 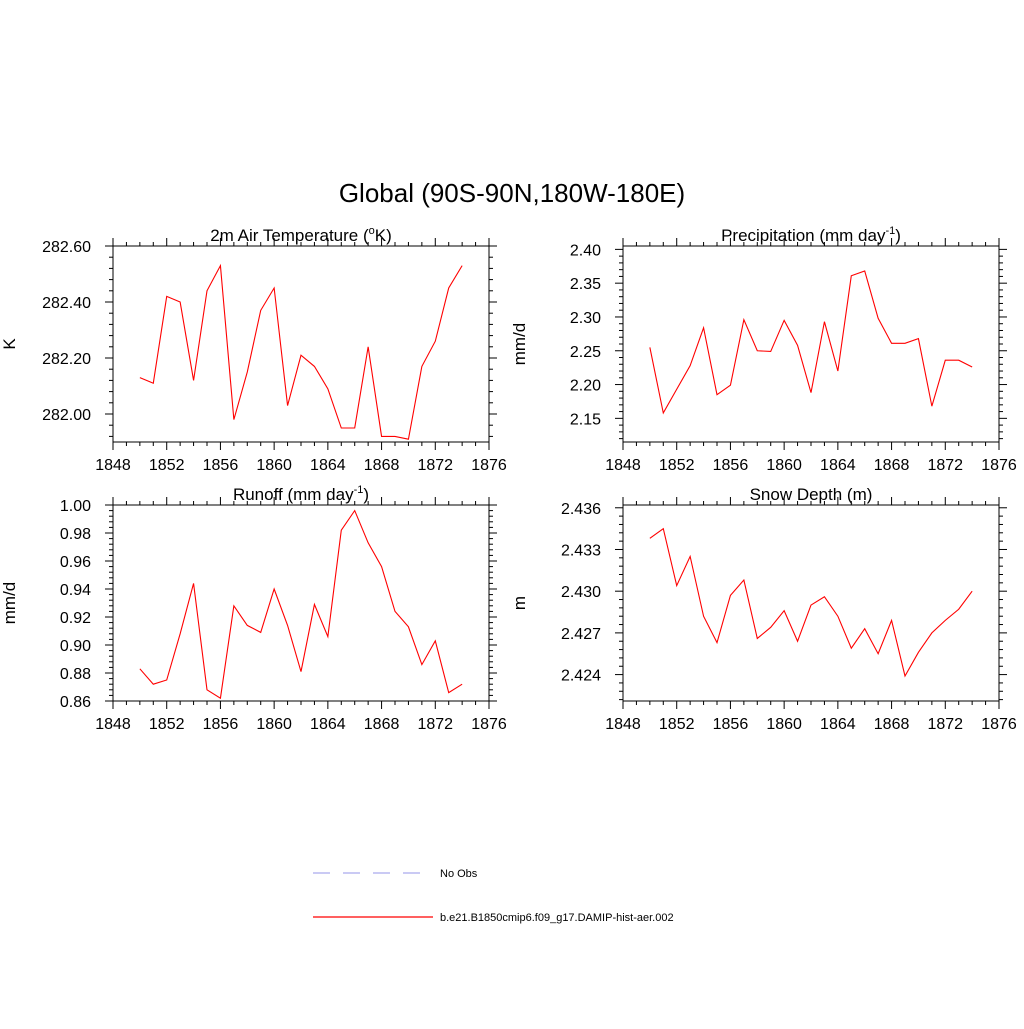 I want to click on panel-title: 2m Air Temperature (oK), so click(x=301, y=235).